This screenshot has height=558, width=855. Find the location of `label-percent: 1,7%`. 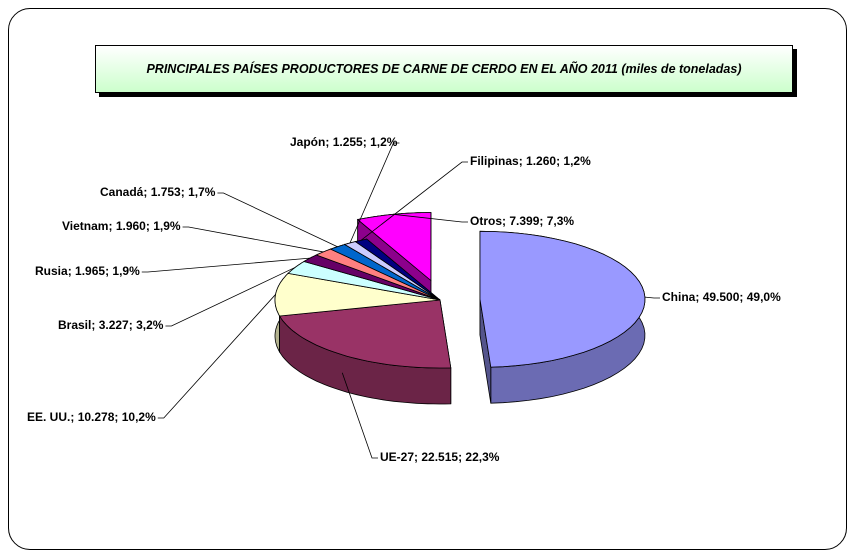

label-percent: 1,7% is located at coordinates (202, 192).